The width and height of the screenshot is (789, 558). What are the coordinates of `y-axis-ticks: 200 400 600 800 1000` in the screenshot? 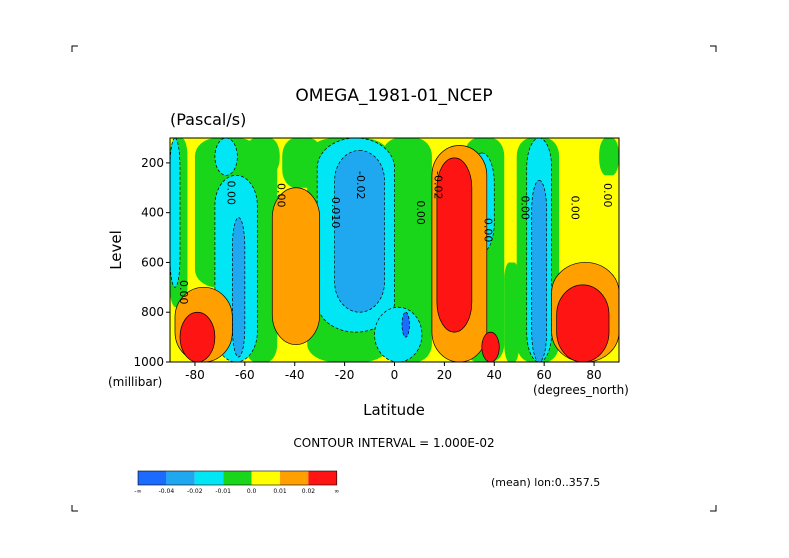 It's located at (151, 262).